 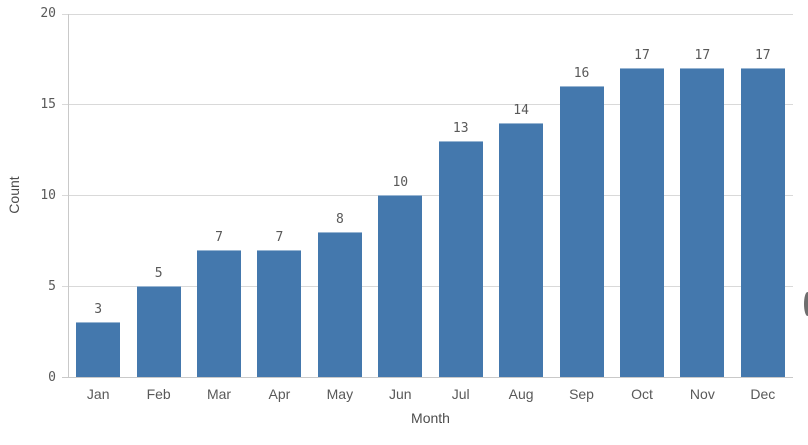 I want to click on bar-value-label-nov: 17, so click(x=702, y=56).